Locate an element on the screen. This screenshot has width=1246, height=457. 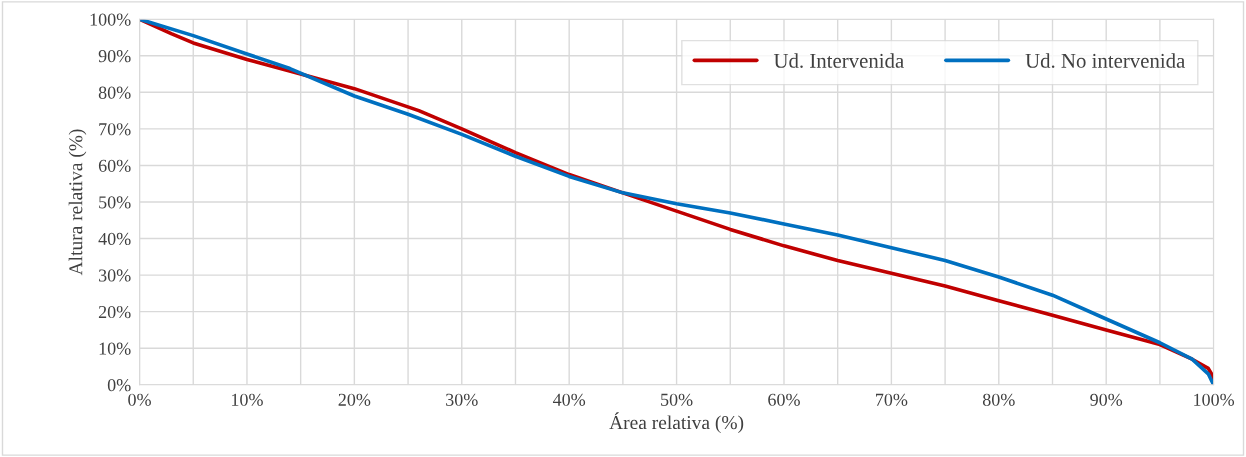
legend-label: Ud. No intervenida is located at coordinates (1105, 60).